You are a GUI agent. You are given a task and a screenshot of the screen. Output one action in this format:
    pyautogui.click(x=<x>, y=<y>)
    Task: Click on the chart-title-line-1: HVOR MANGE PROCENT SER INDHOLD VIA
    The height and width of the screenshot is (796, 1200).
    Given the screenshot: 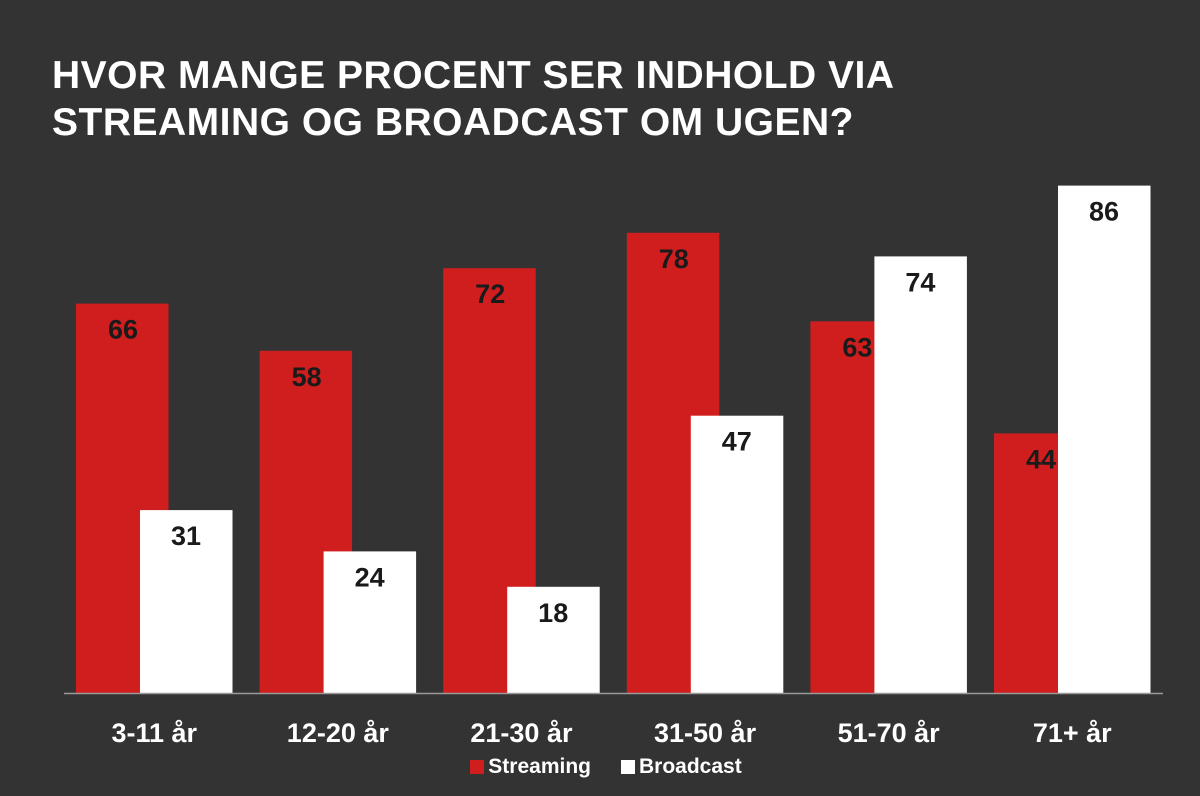 What is the action you would take?
    pyautogui.click(x=473, y=75)
    